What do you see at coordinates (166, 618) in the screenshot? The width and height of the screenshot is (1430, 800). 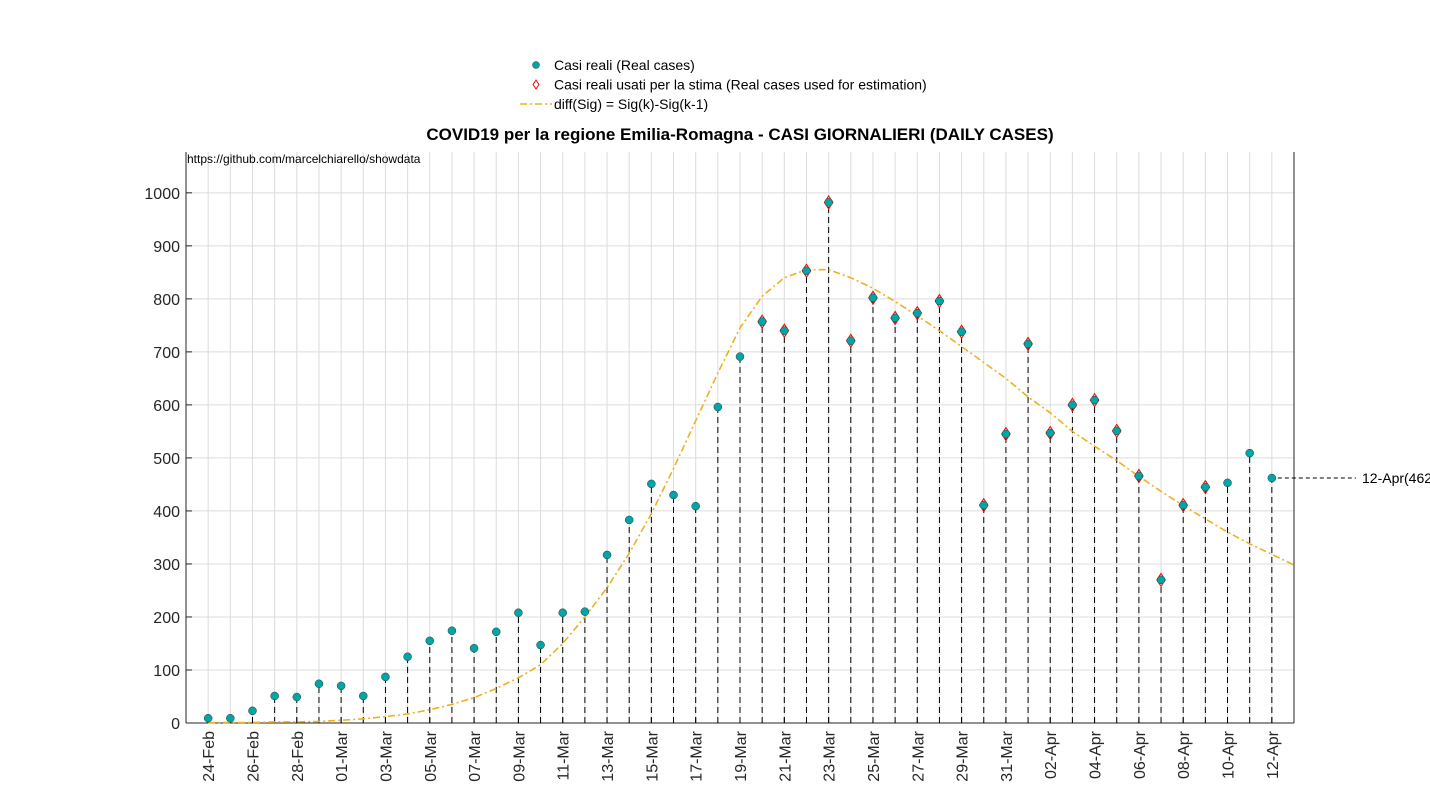 I see `y-tick-label: 200` at bounding box center [166, 618].